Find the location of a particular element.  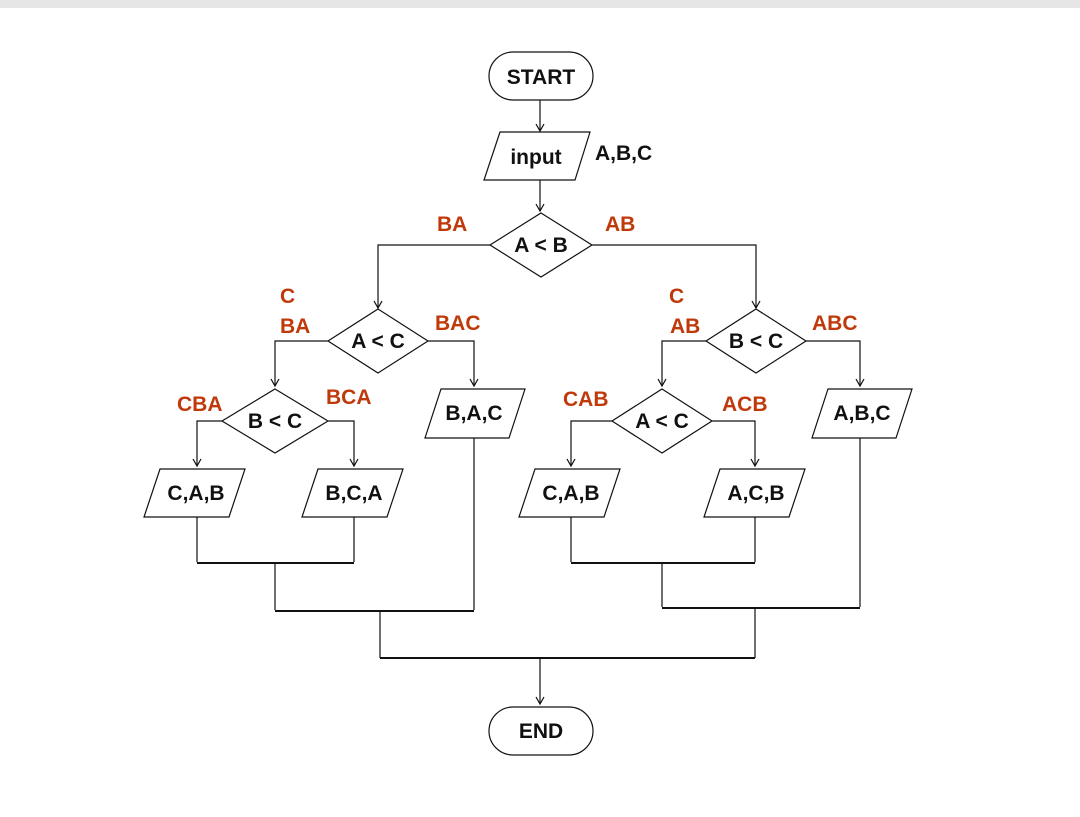

output-b-c-a: B,C,A is located at coordinates (352, 493).